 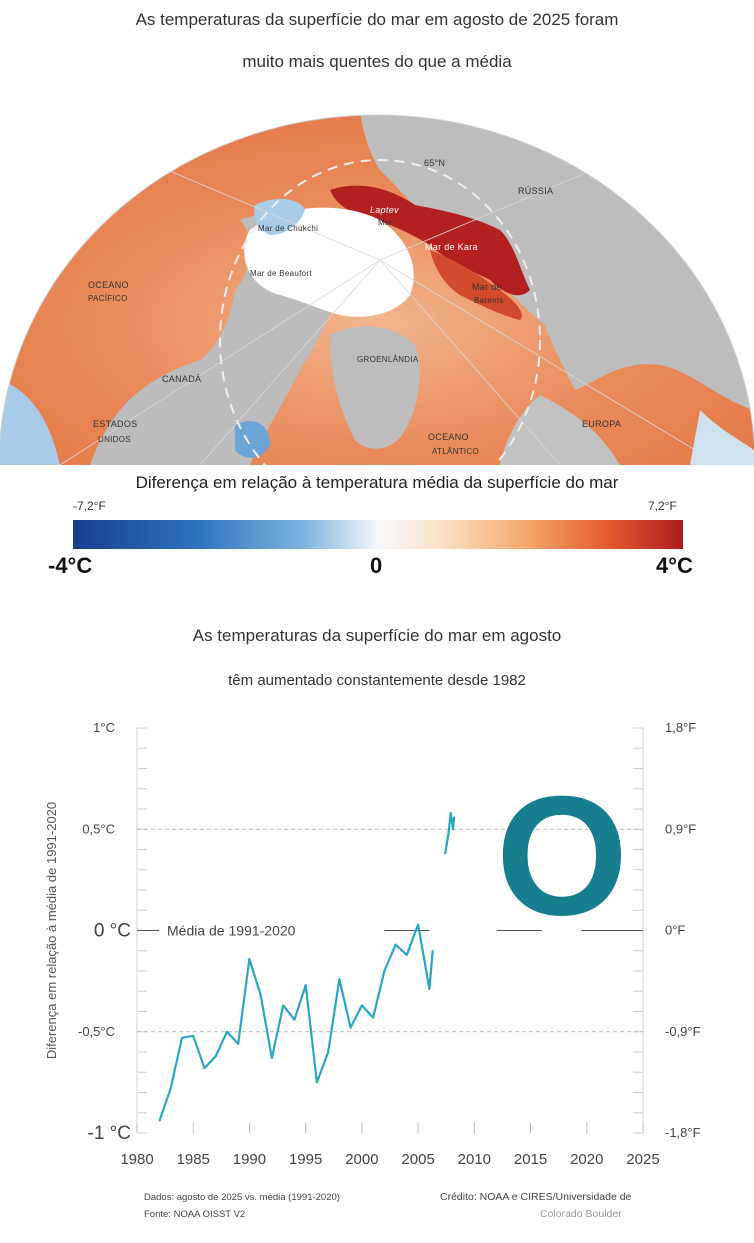 I want to click on hudson-cool-zone, so click(x=252, y=439).